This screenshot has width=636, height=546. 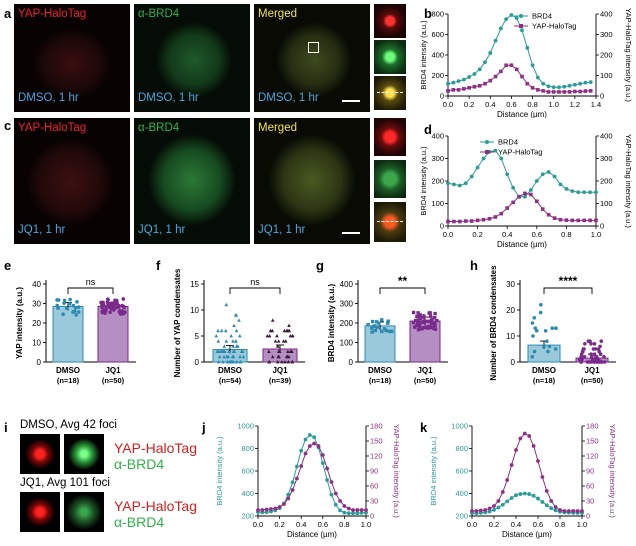 I want to click on x-tick-label: 1.0, so click(x=596, y=234).